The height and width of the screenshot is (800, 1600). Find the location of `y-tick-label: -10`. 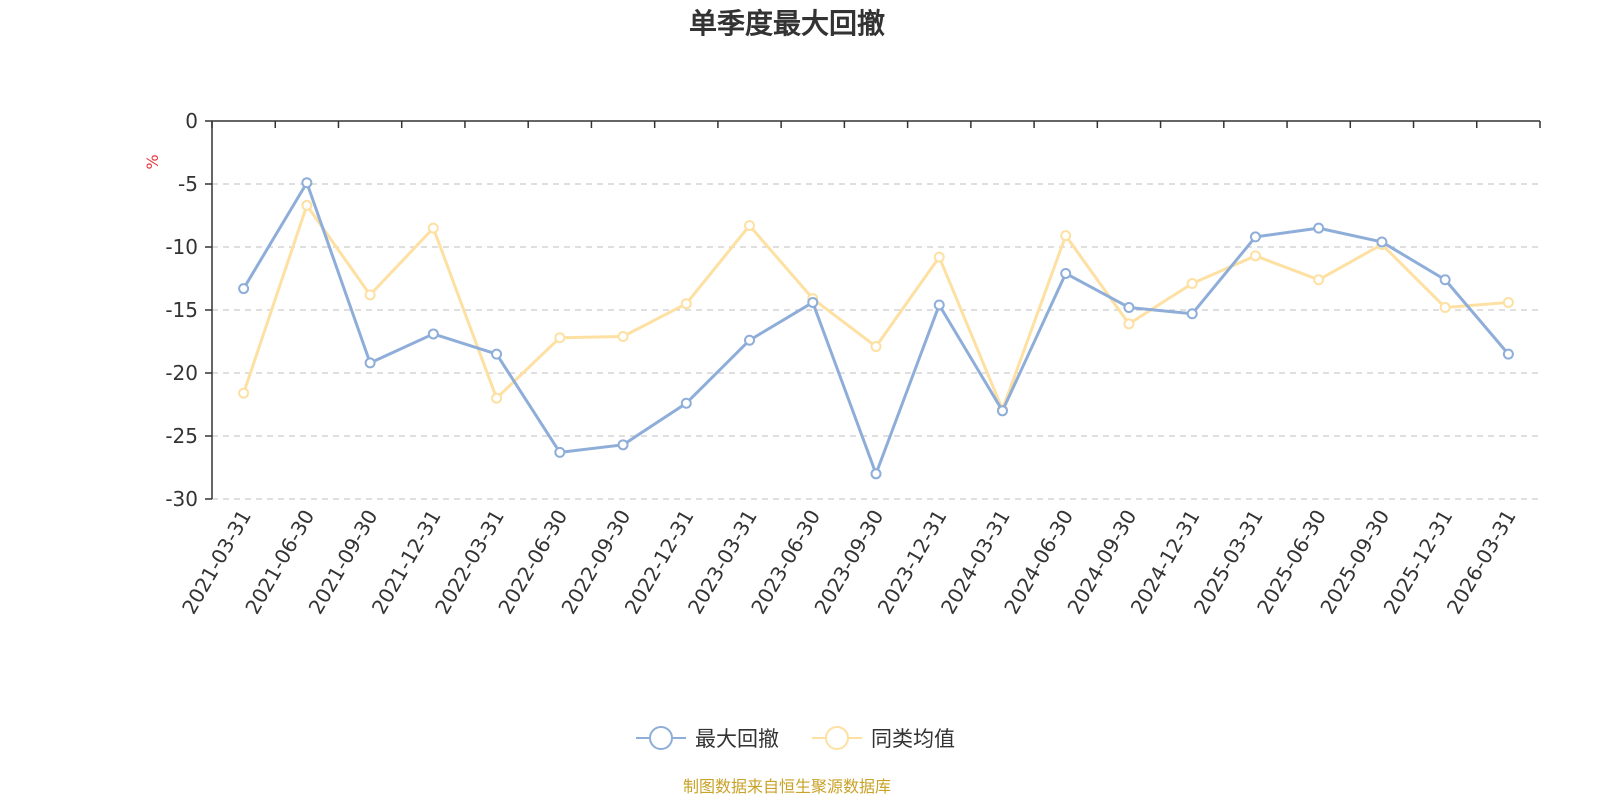

y-tick-label: -10 is located at coordinates (181, 247).